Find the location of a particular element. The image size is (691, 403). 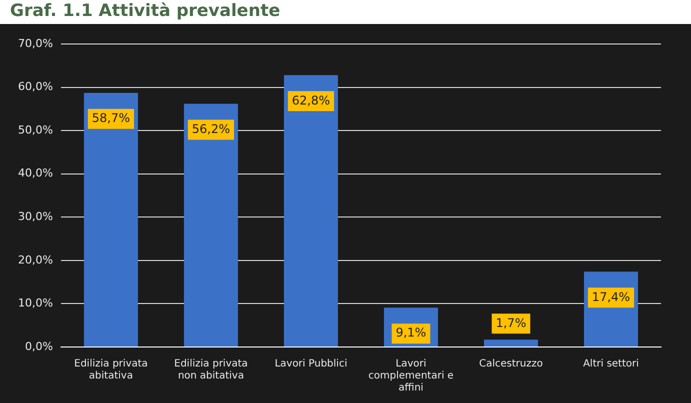

x-tick-label: Lavori complementari e affini is located at coordinates (411, 376).